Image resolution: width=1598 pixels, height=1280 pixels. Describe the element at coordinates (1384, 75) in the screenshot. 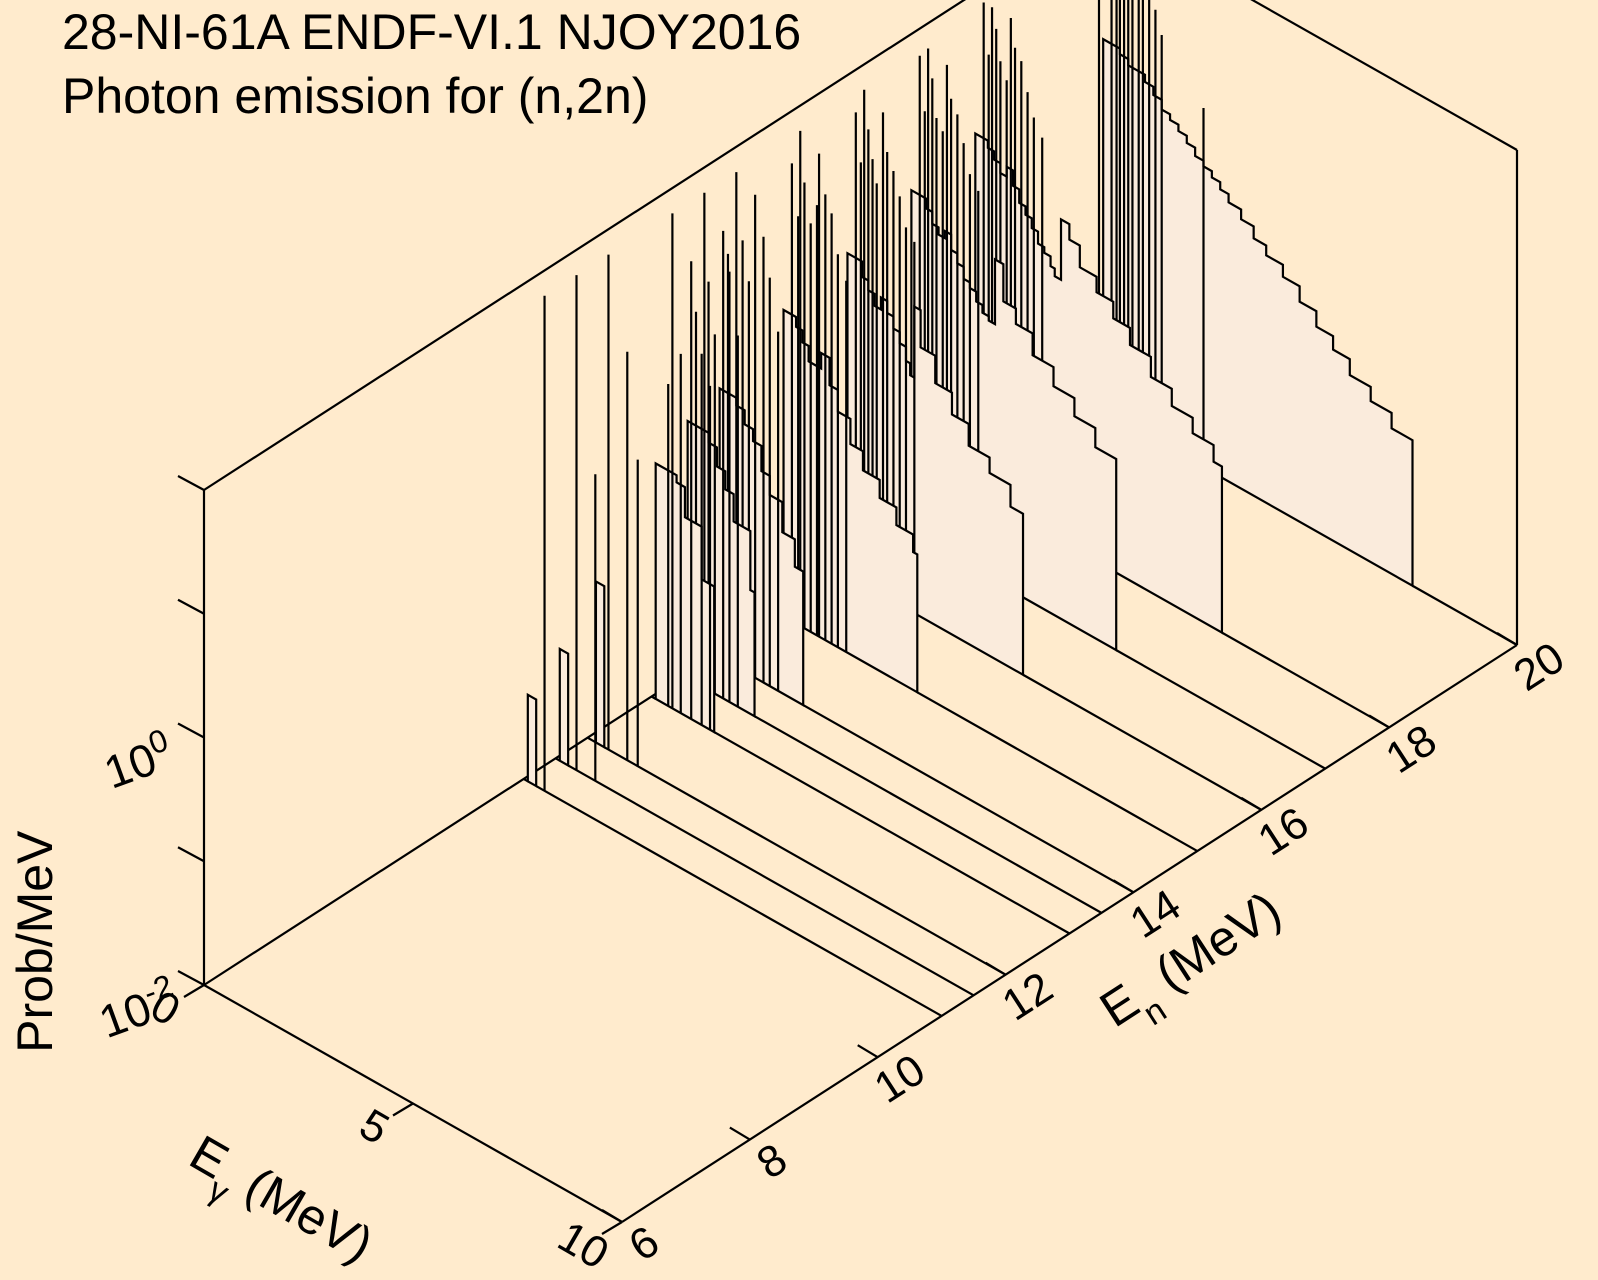

I see `box-edge-top-right` at that location.